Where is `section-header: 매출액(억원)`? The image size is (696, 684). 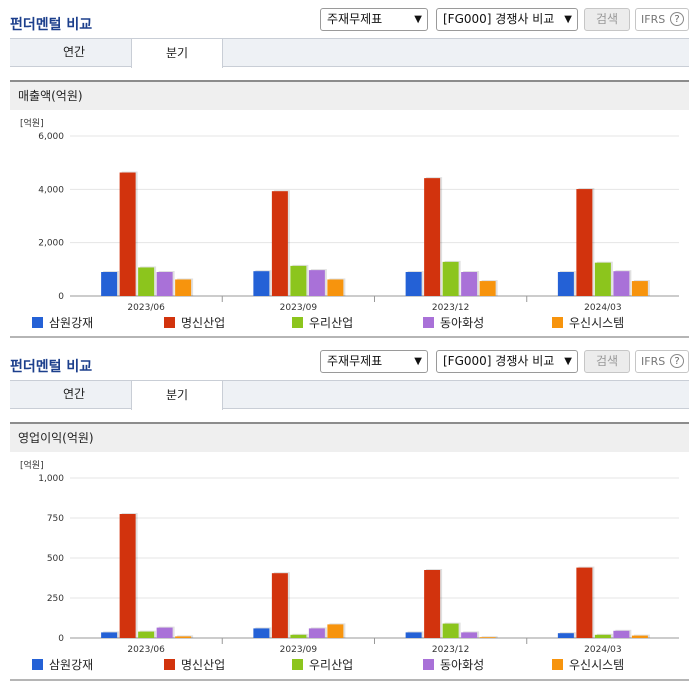 section-header: 매출액(억원) is located at coordinates (349, 95).